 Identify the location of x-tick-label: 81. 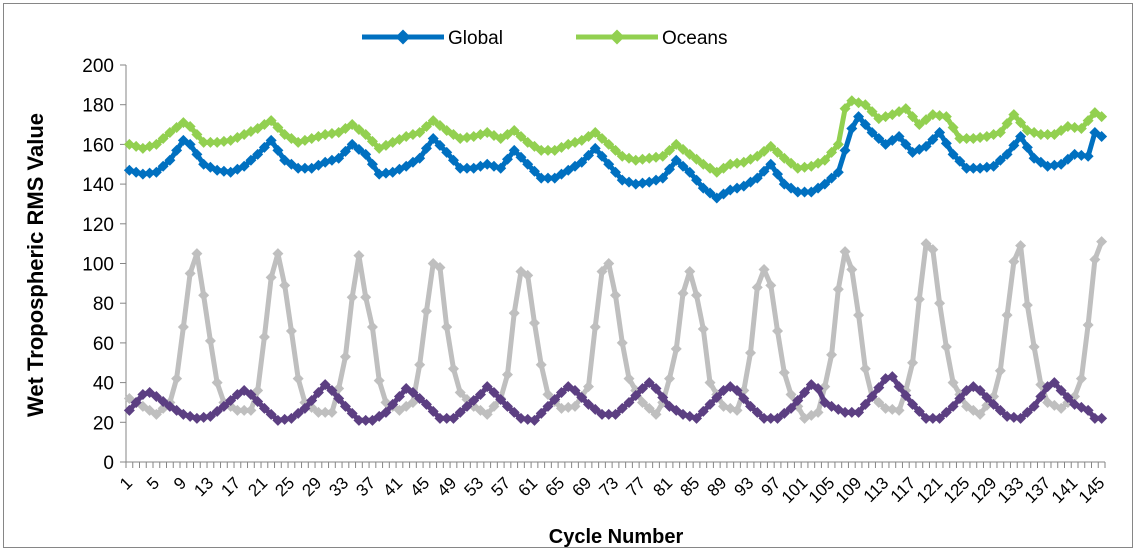
(663, 486).